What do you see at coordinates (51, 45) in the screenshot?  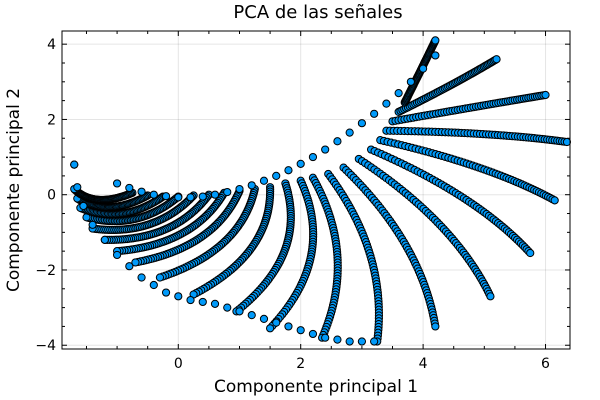 I see `y-tick-label: 4` at bounding box center [51, 45].